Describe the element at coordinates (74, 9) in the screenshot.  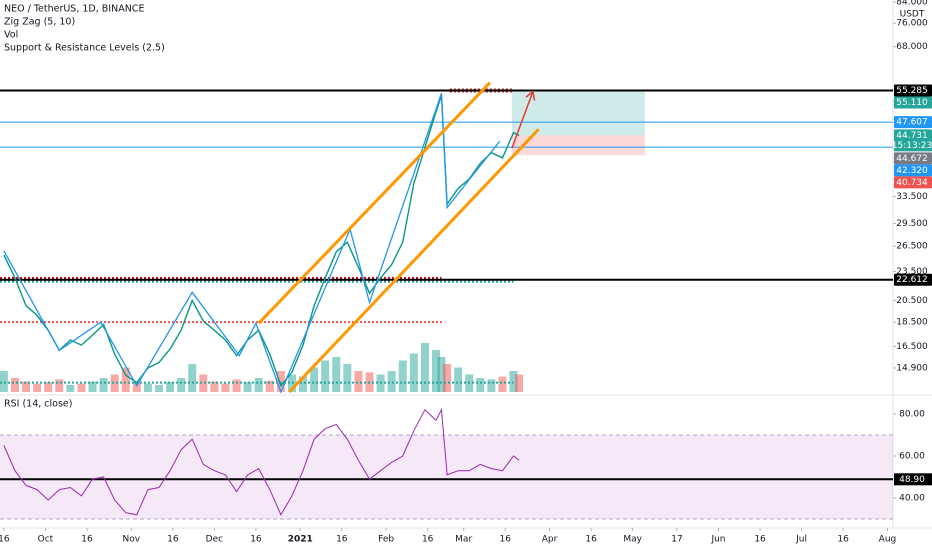
I see `chart-title: NEO / TetherUS, 1D, BINANCE` at that location.